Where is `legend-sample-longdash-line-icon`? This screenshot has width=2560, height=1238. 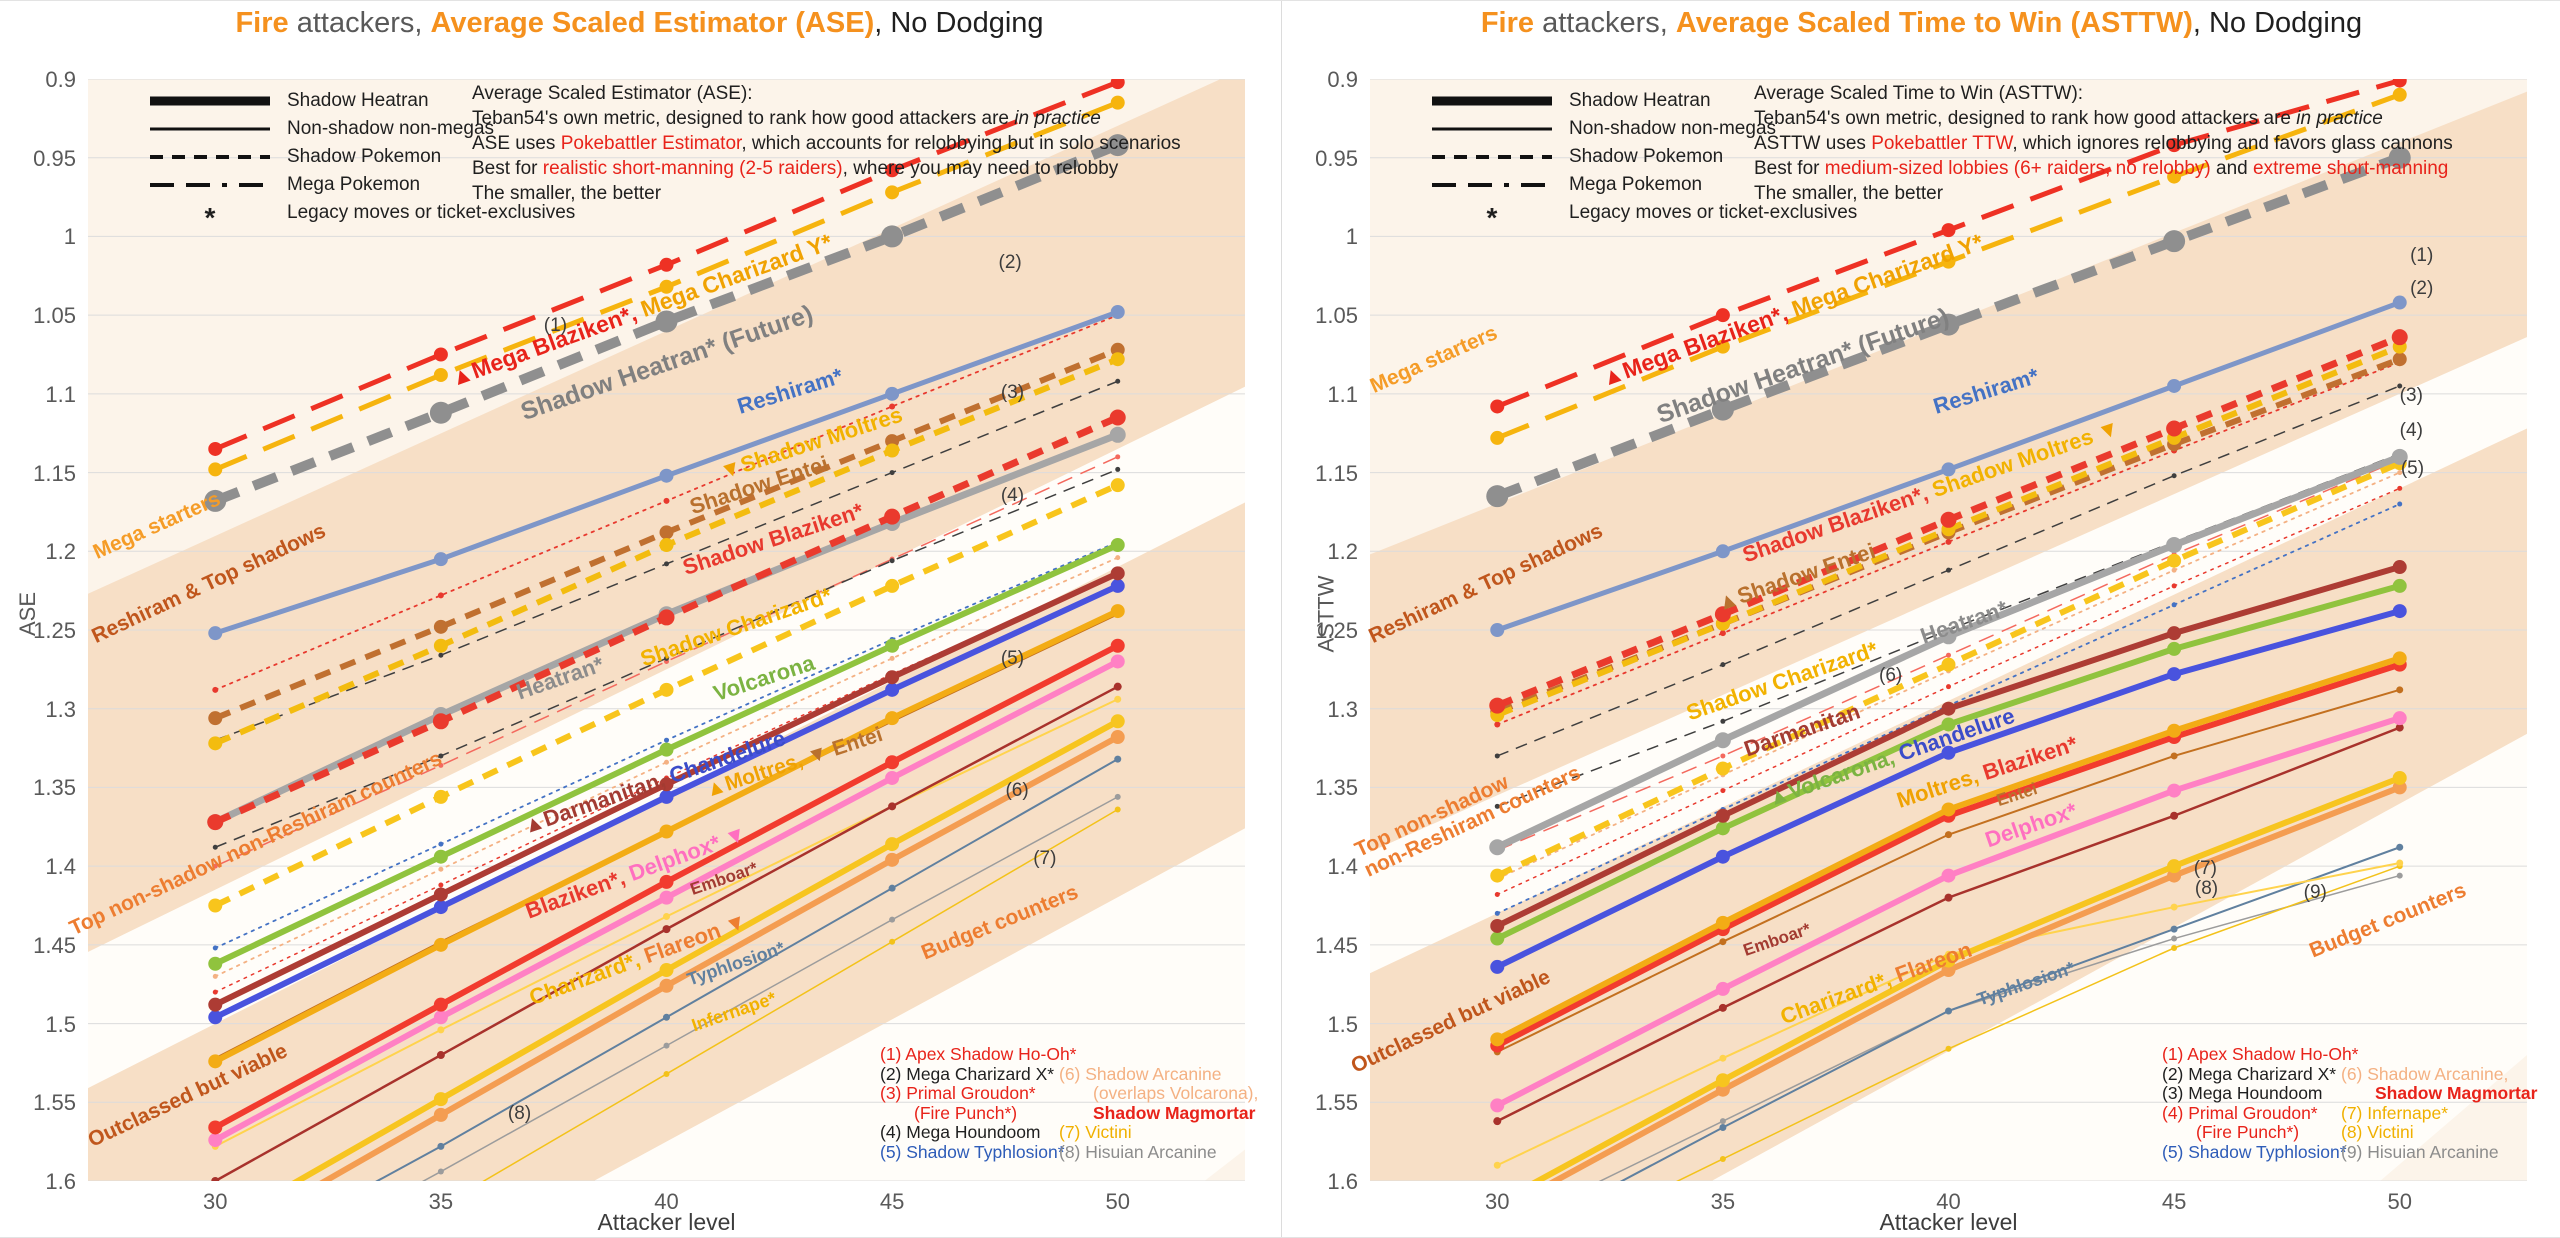 legend-sample-longdash-line-icon is located at coordinates (210, 185).